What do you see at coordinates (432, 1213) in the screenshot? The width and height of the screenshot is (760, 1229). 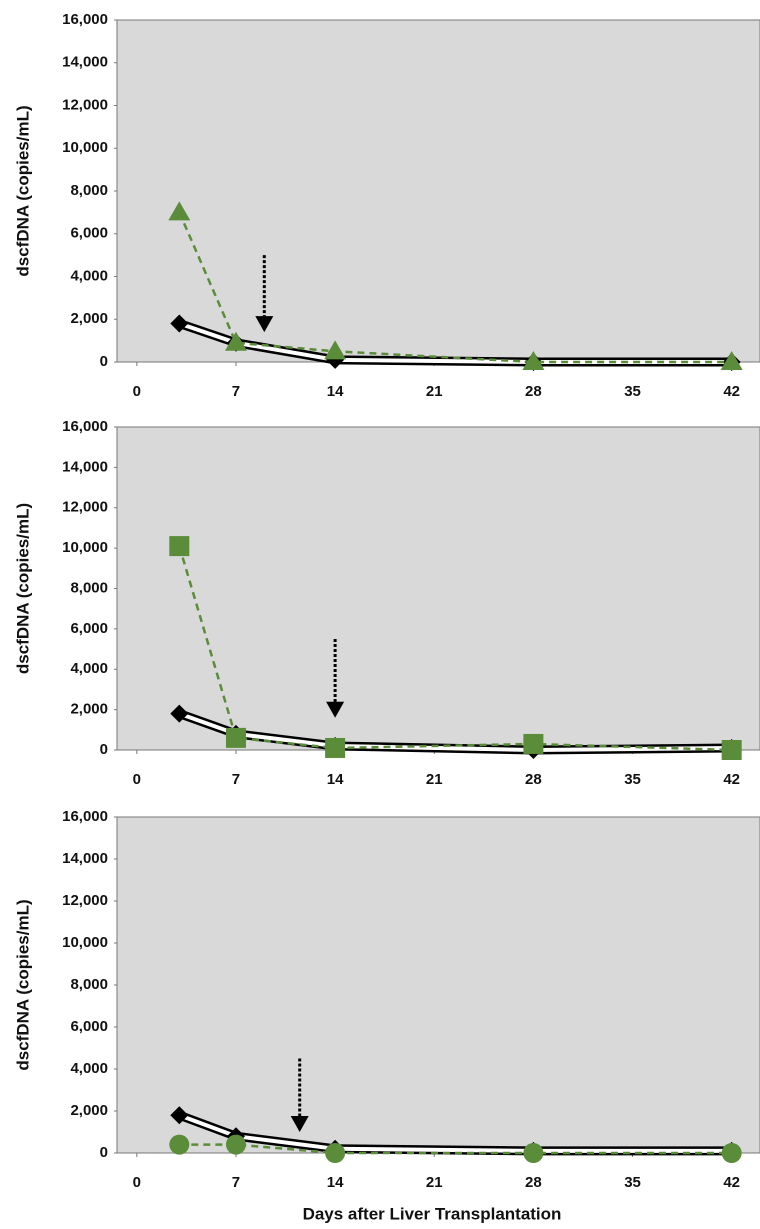 I see `x-axis-label: Days after Liver Transplantation` at bounding box center [432, 1213].